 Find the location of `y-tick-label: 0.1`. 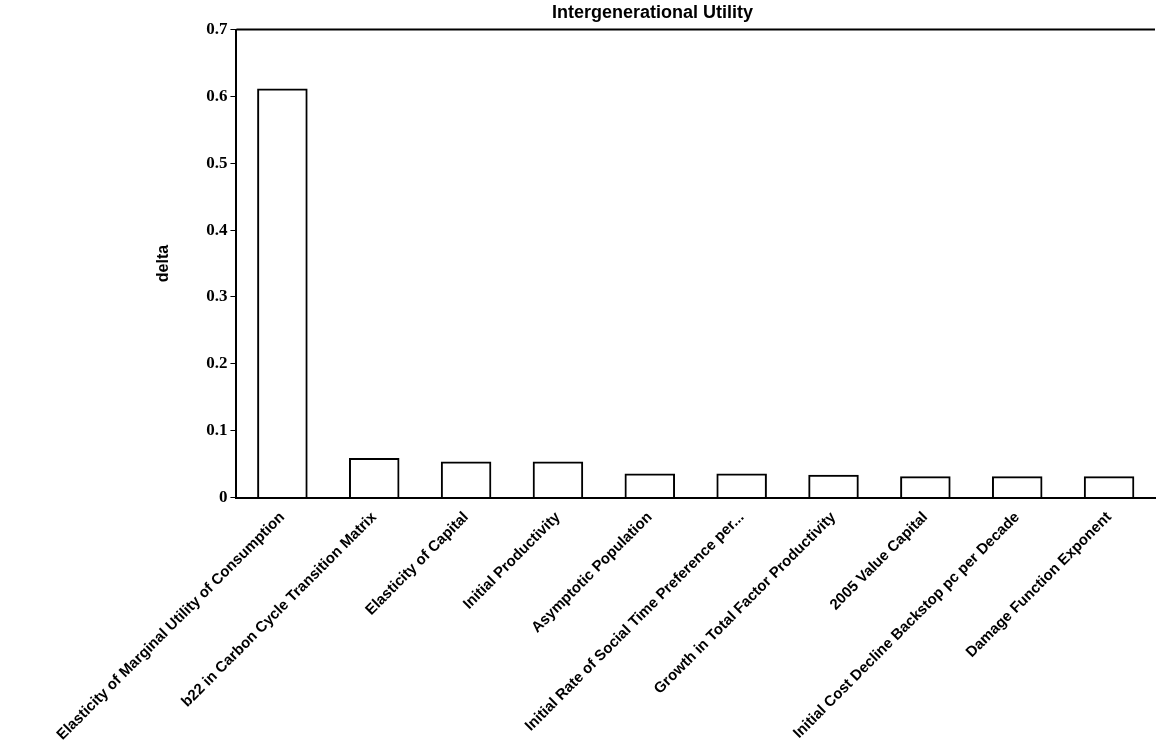

y-tick-label: 0.1 is located at coordinates (217, 430).